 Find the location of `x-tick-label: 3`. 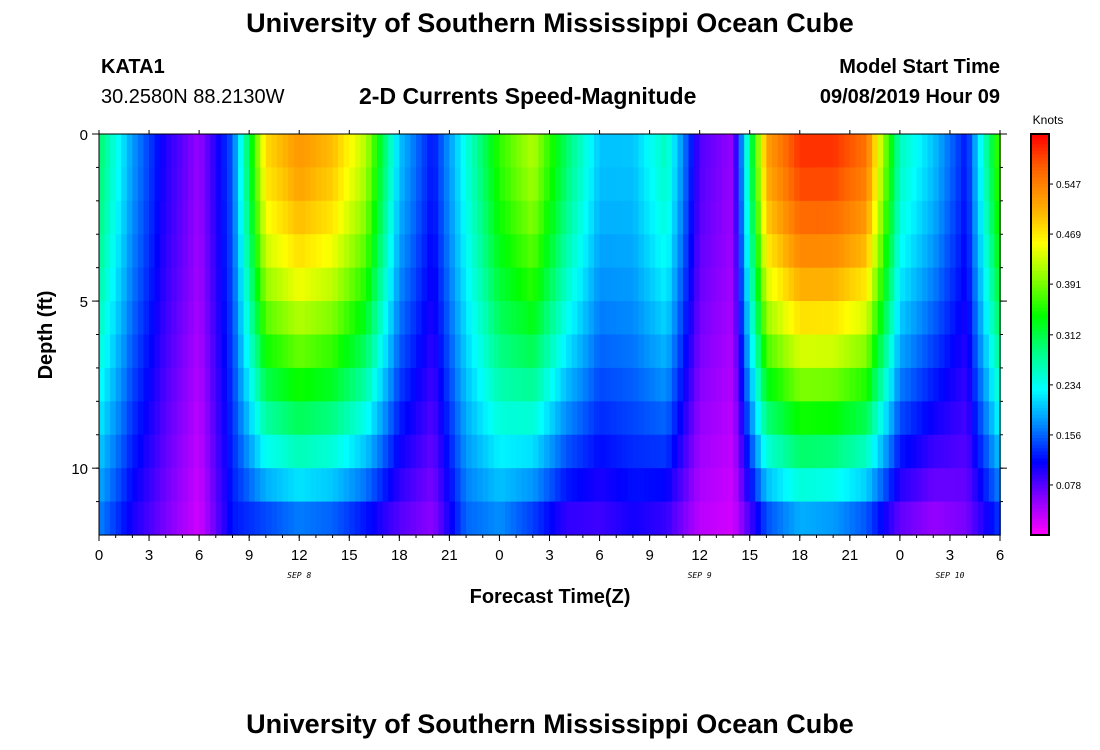

x-tick-label: 3 is located at coordinates (149, 555).